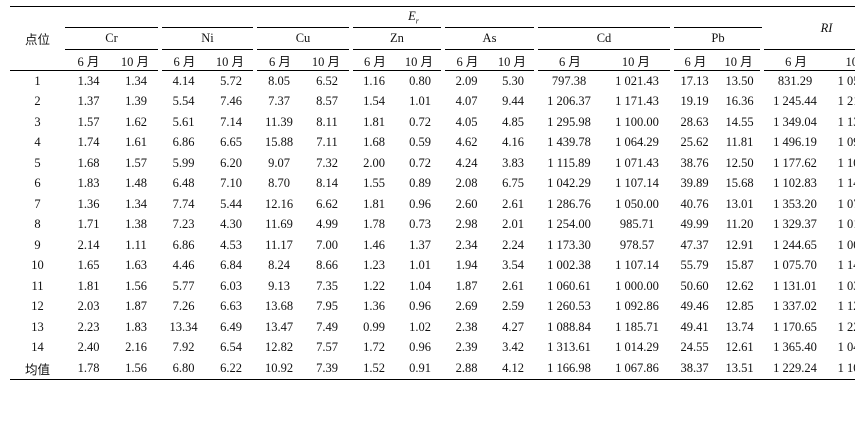 The width and height of the screenshot is (855, 425). I want to click on value-cell: 1 102.83, so click(795, 183).